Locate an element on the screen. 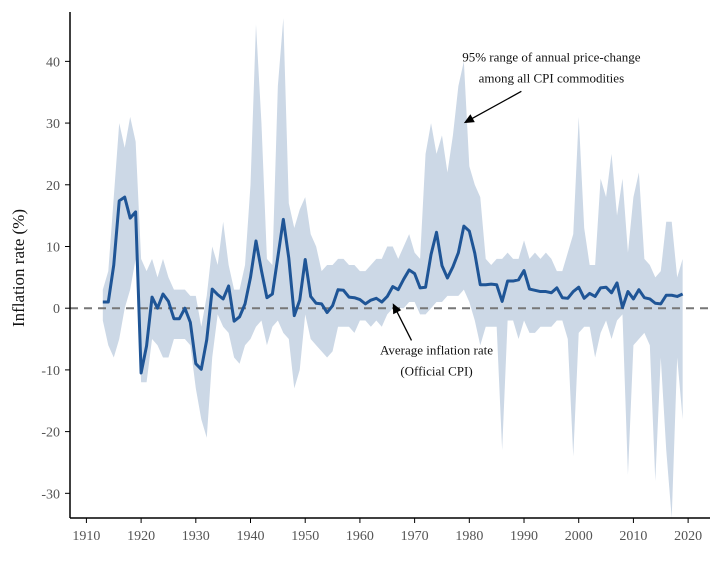 This screenshot has height=578, width=722. y-axis-title: Inflation rate (%) is located at coordinates (18, 268).